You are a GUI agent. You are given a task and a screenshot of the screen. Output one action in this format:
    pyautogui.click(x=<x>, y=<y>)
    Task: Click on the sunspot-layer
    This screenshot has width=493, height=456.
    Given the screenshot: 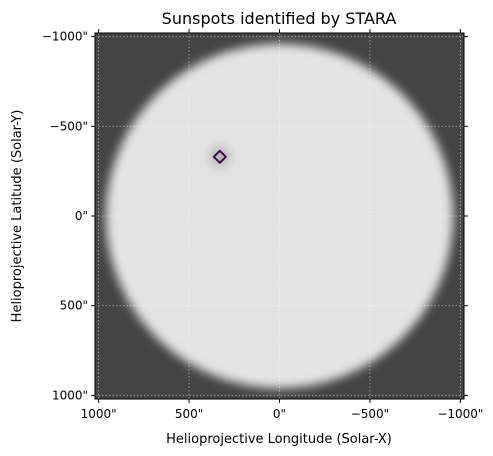 What is the action you would take?
    pyautogui.click(x=219, y=156)
    